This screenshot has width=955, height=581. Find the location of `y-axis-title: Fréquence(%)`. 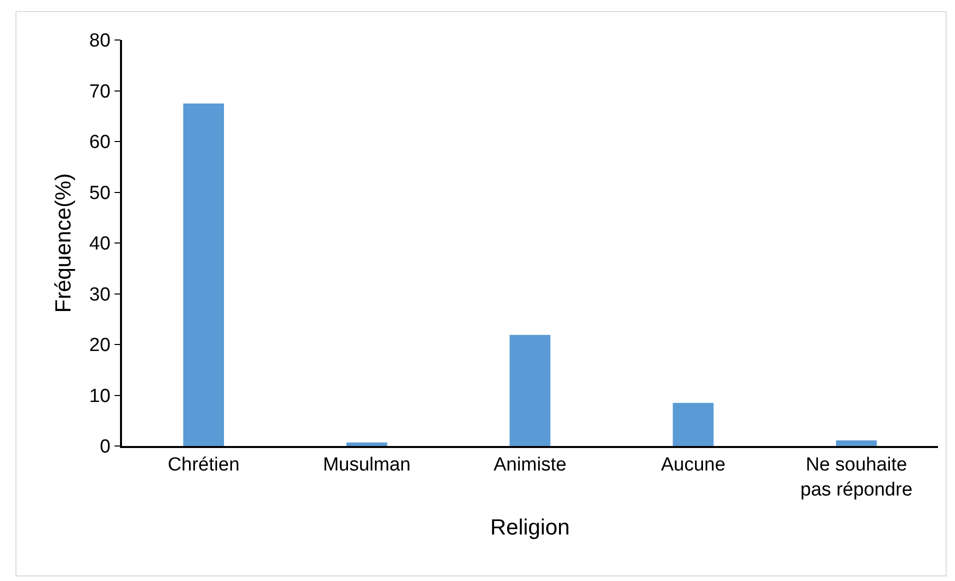

y-axis-title: Fréquence(%) is located at coordinates (63, 243).